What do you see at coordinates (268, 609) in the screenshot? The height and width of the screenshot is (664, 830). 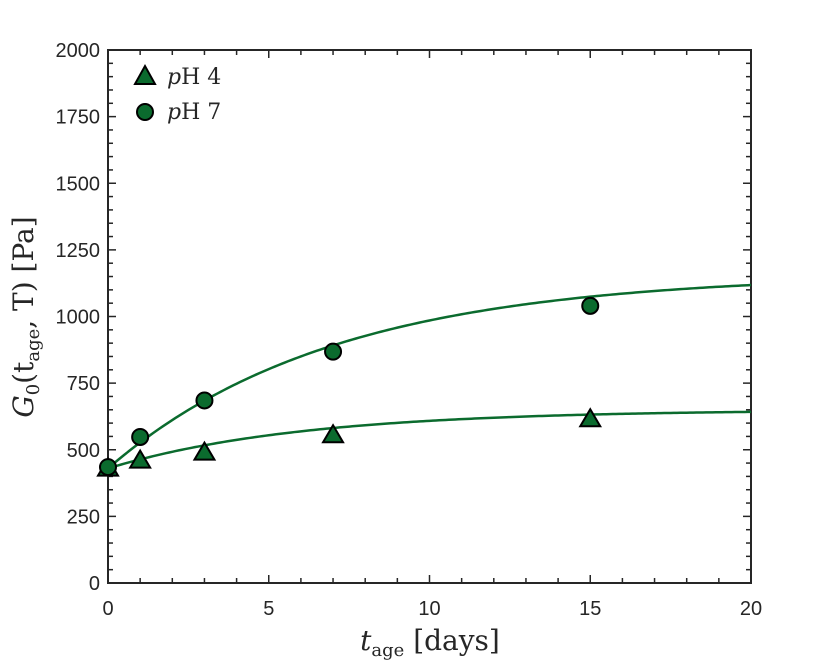 I see `x-tick-label: 5` at bounding box center [268, 609].